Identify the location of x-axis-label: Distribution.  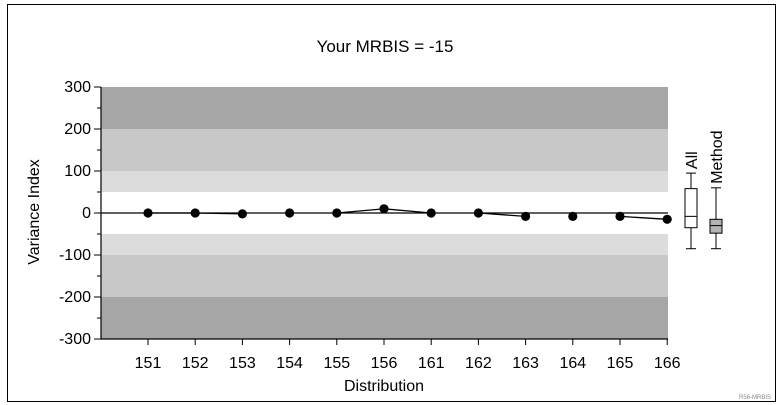
(384, 386).